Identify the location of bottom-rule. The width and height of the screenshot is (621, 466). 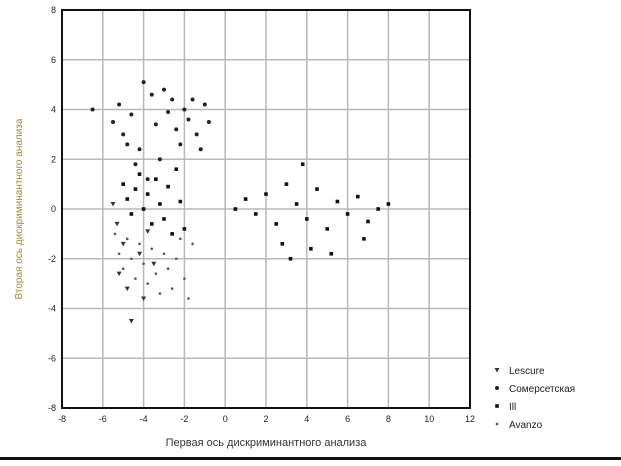
(310, 458).